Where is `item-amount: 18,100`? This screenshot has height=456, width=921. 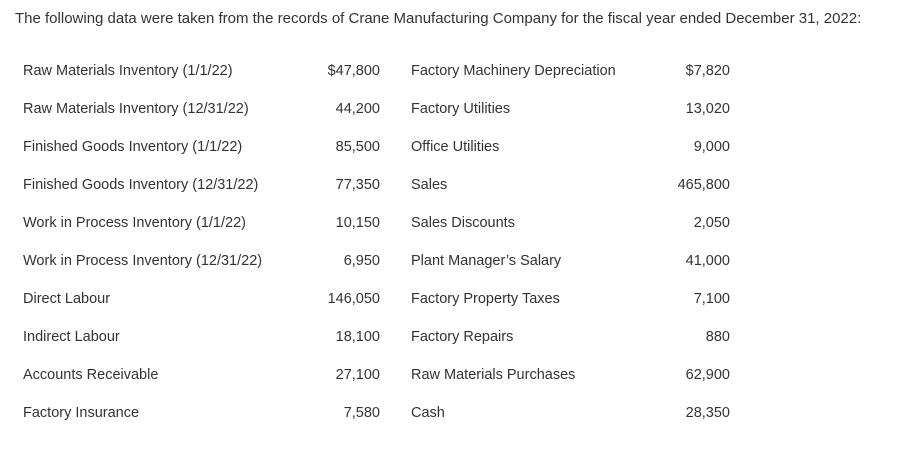 item-amount: 18,100 is located at coordinates (357, 337).